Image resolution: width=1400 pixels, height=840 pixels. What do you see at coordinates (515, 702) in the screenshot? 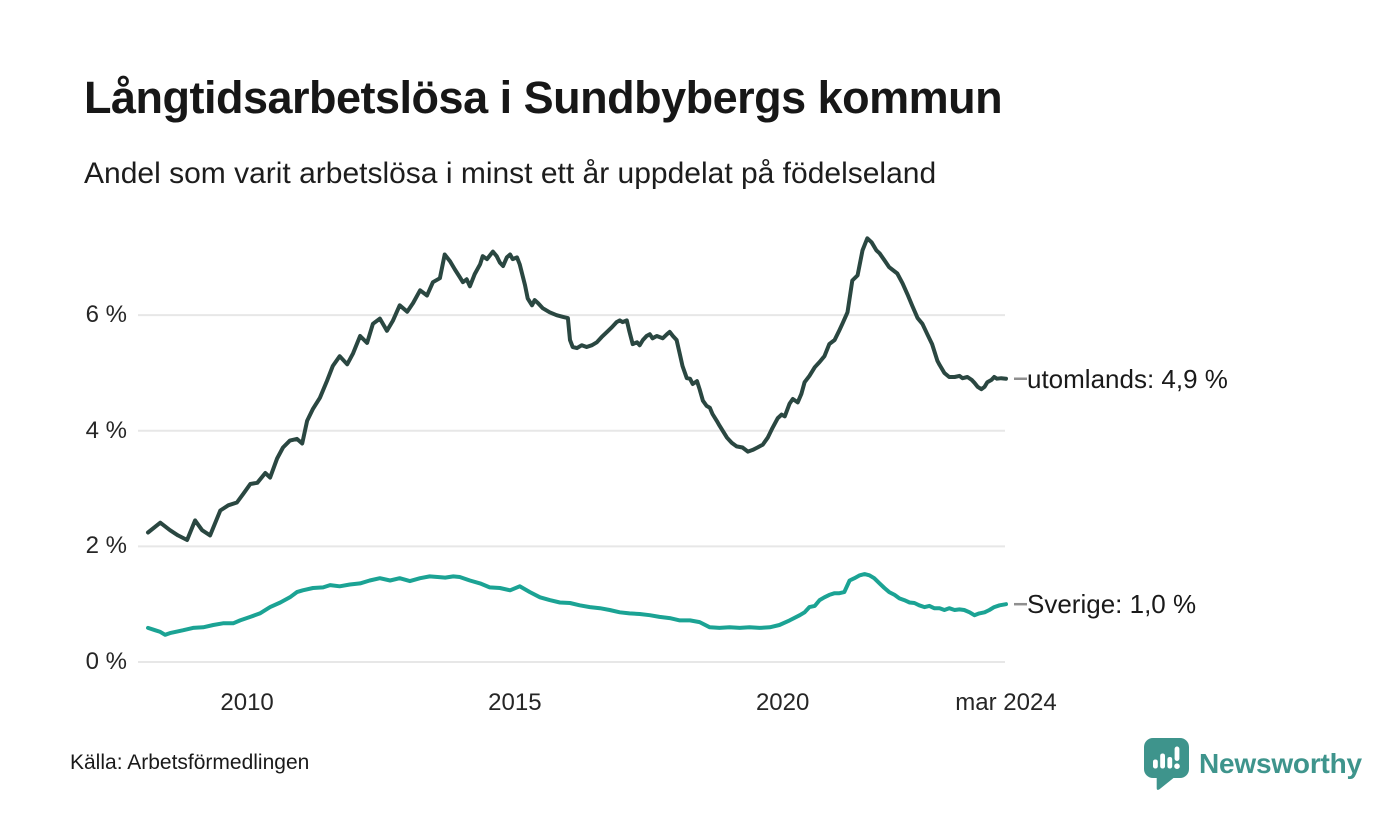
I see `x-axis-tick-label: 2015` at bounding box center [515, 702].